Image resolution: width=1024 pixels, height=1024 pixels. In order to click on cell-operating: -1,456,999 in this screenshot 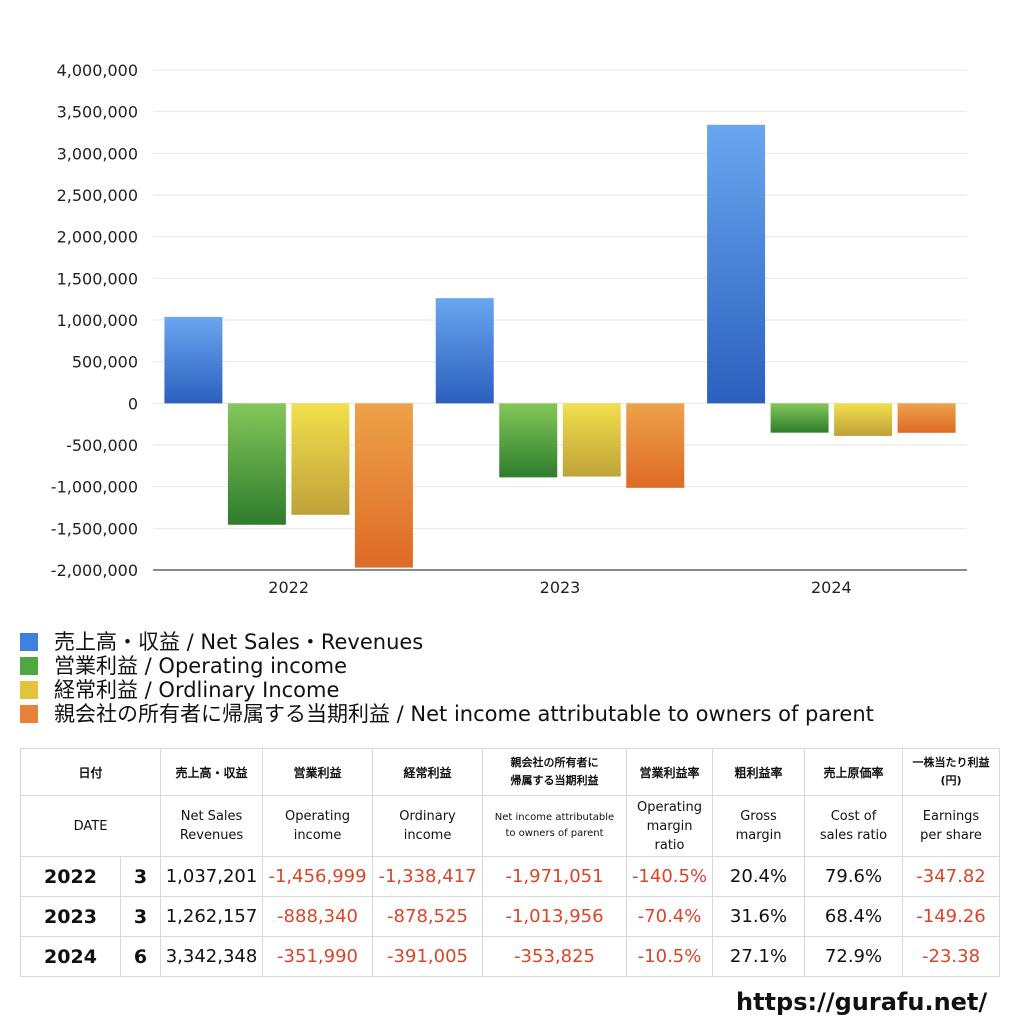, I will do `click(318, 876)`.